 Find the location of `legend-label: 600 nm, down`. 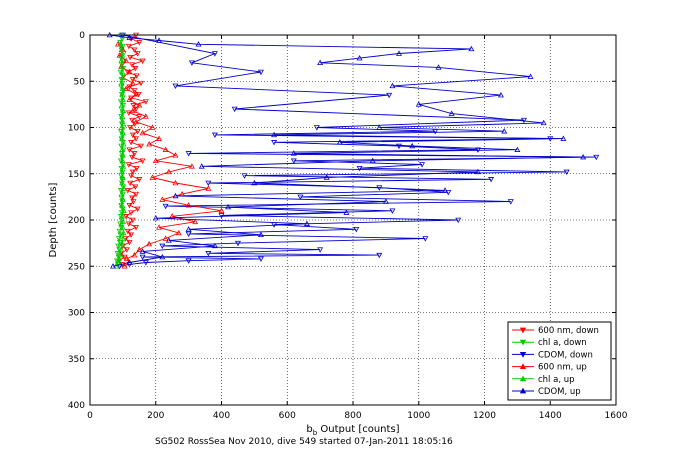

legend-label: 600 nm, down is located at coordinates (568, 331).